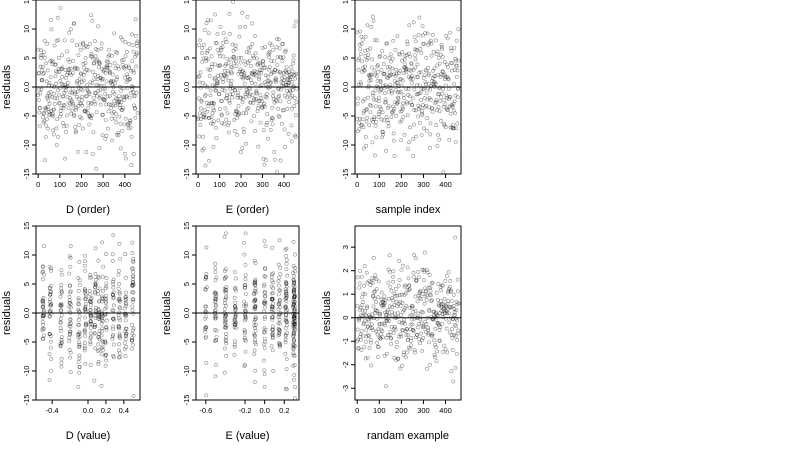 Image resolution: width=800 pixels, height=450 pixels. What do you see at coordinates (345, 388) in the screenshot?
I see `y-tick-label: -3` at bounding box center [345, 388].